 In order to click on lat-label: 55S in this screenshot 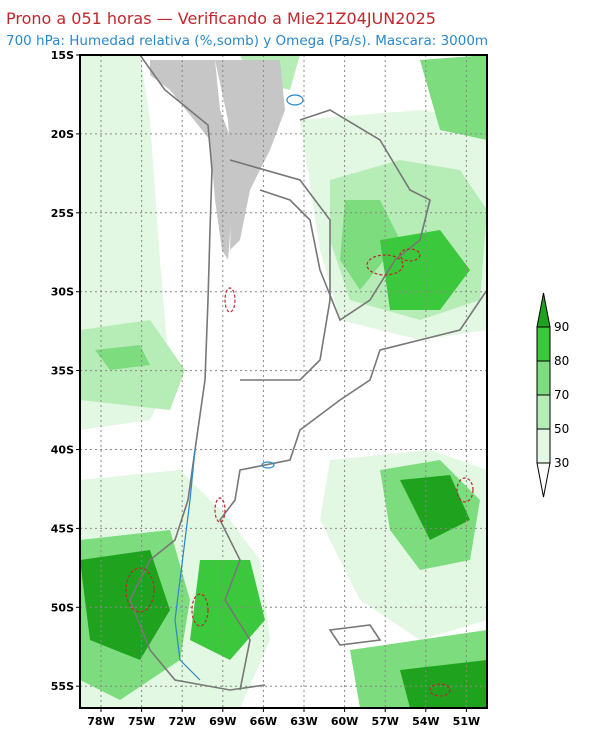, I will do `click(62, 686)`.